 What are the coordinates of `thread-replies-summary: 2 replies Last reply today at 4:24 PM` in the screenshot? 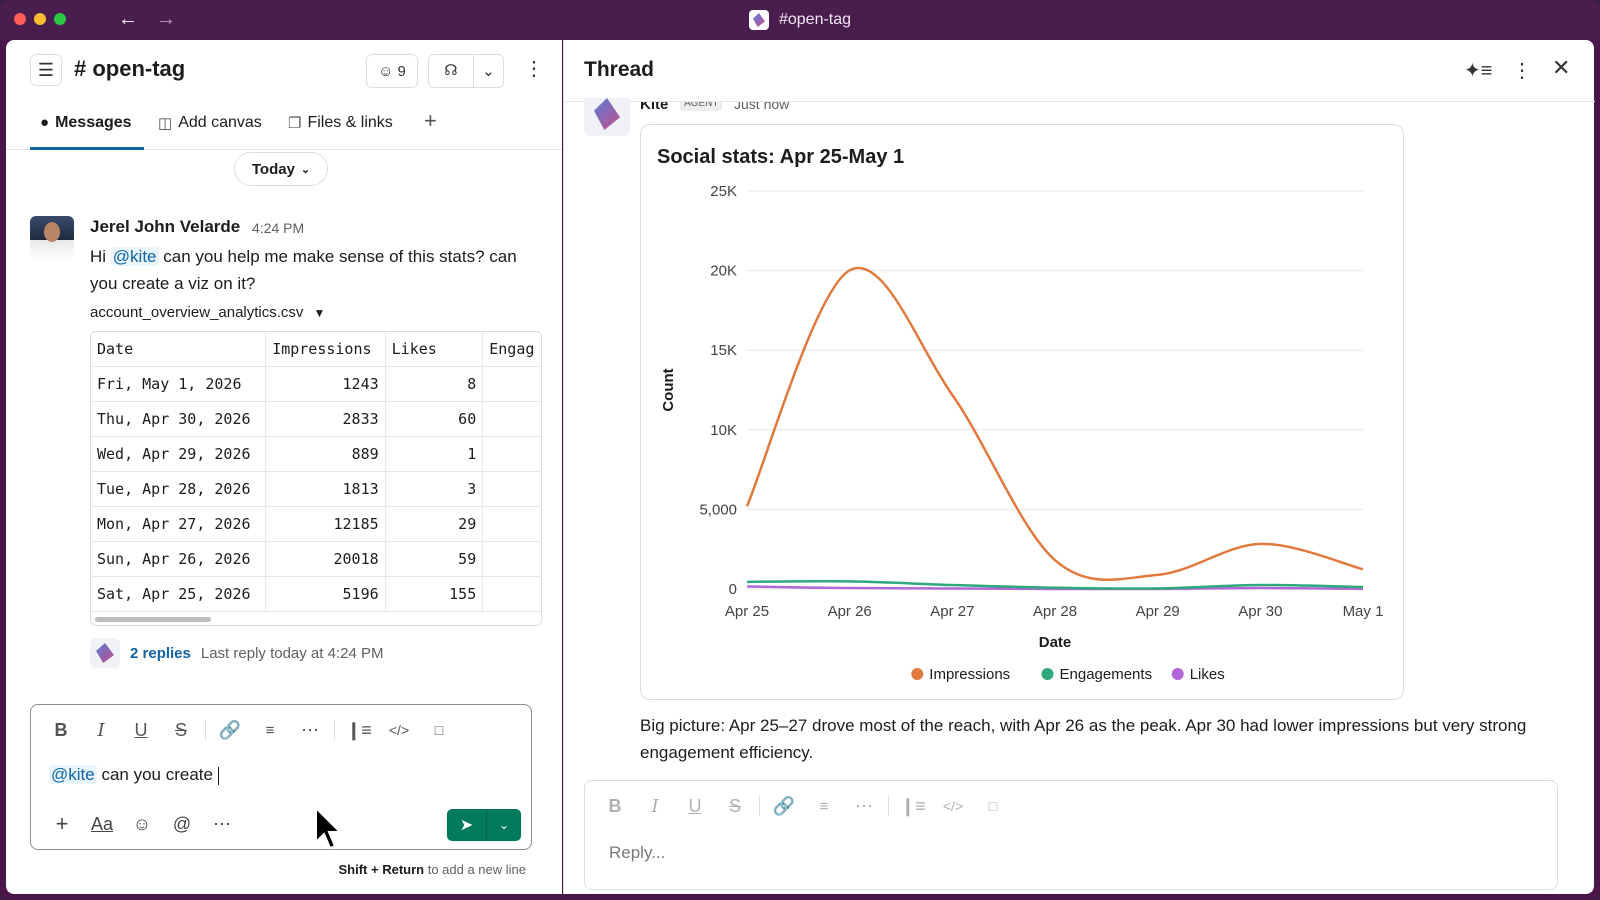 It's located at (236, 653).